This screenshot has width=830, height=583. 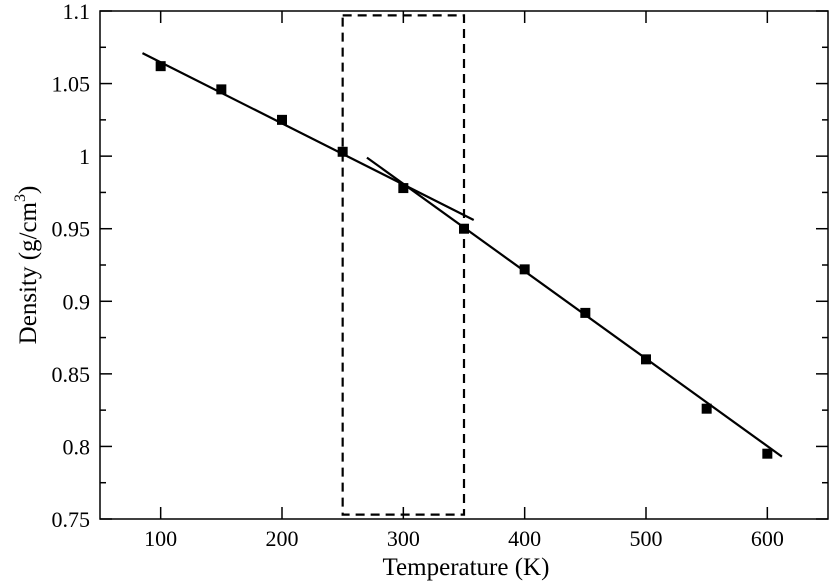 What do you see at coordinates (466, 567) in the screenshot?
I see `x-axis-title: Temperature (K)` at bounding box center [466, 567].